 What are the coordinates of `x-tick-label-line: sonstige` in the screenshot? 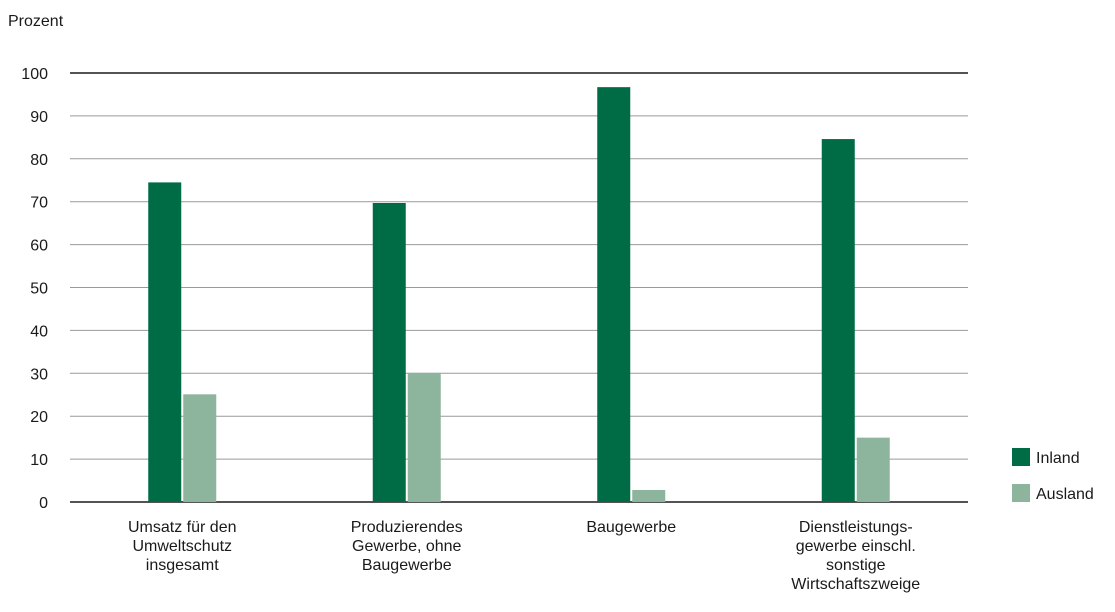 It's located at (856, 565).